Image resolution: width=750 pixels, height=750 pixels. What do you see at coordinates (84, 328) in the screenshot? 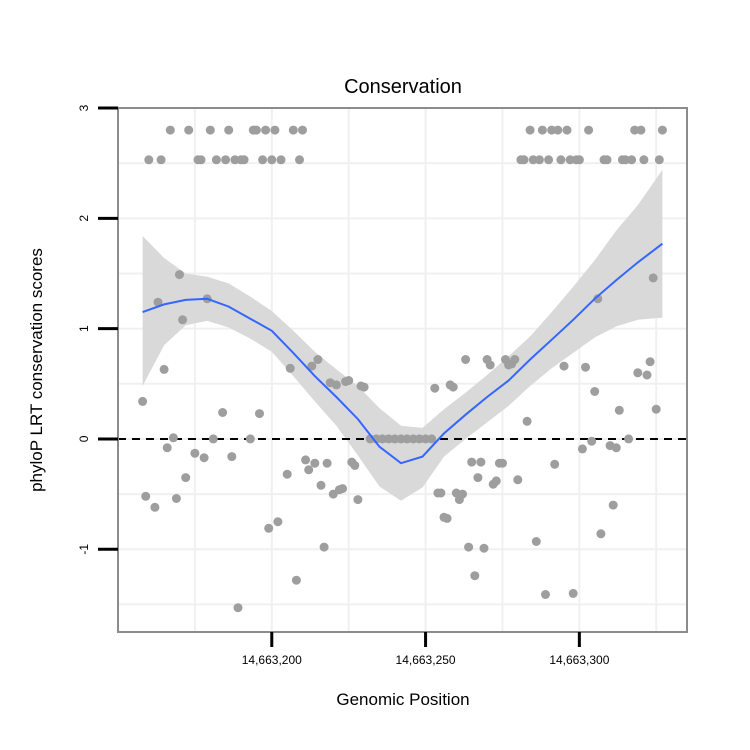
I see `y-tick-label: 1` at bounding box center [84, 328].